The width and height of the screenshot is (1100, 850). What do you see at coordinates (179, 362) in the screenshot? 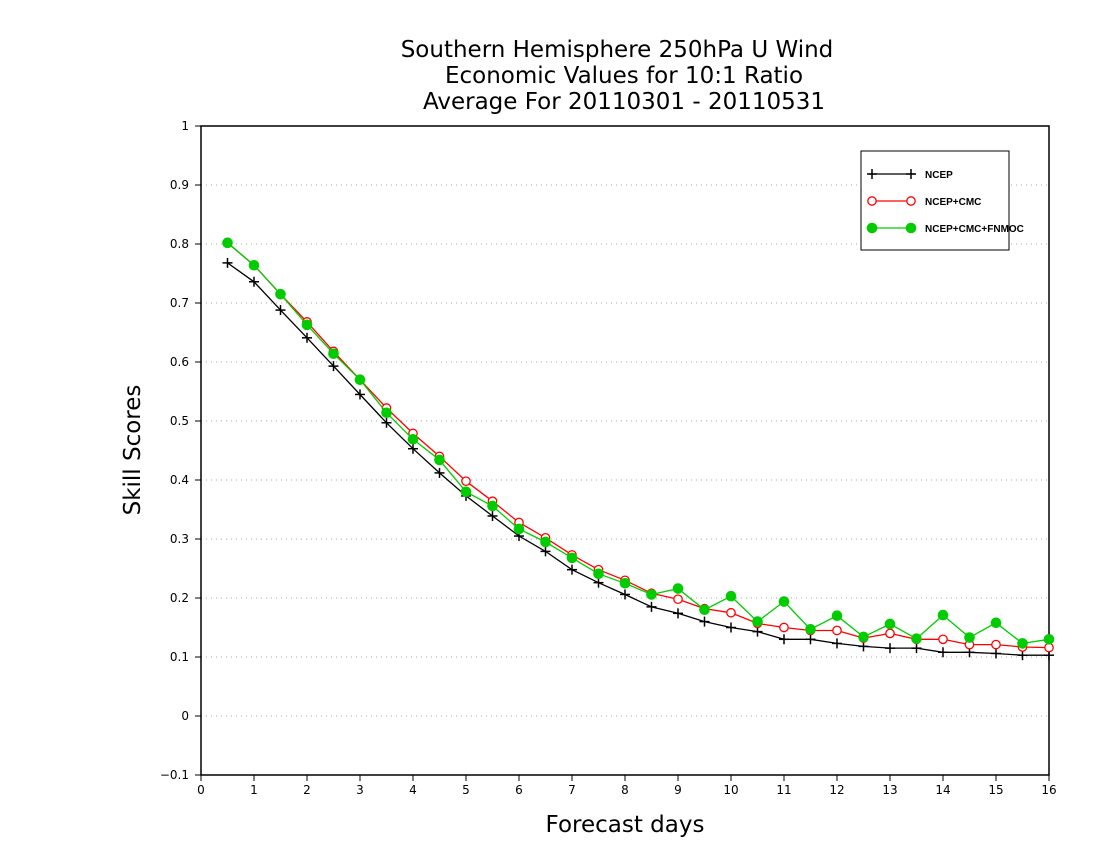
I see `y-tick-label: 0.6` at bounding box center [179, 362].